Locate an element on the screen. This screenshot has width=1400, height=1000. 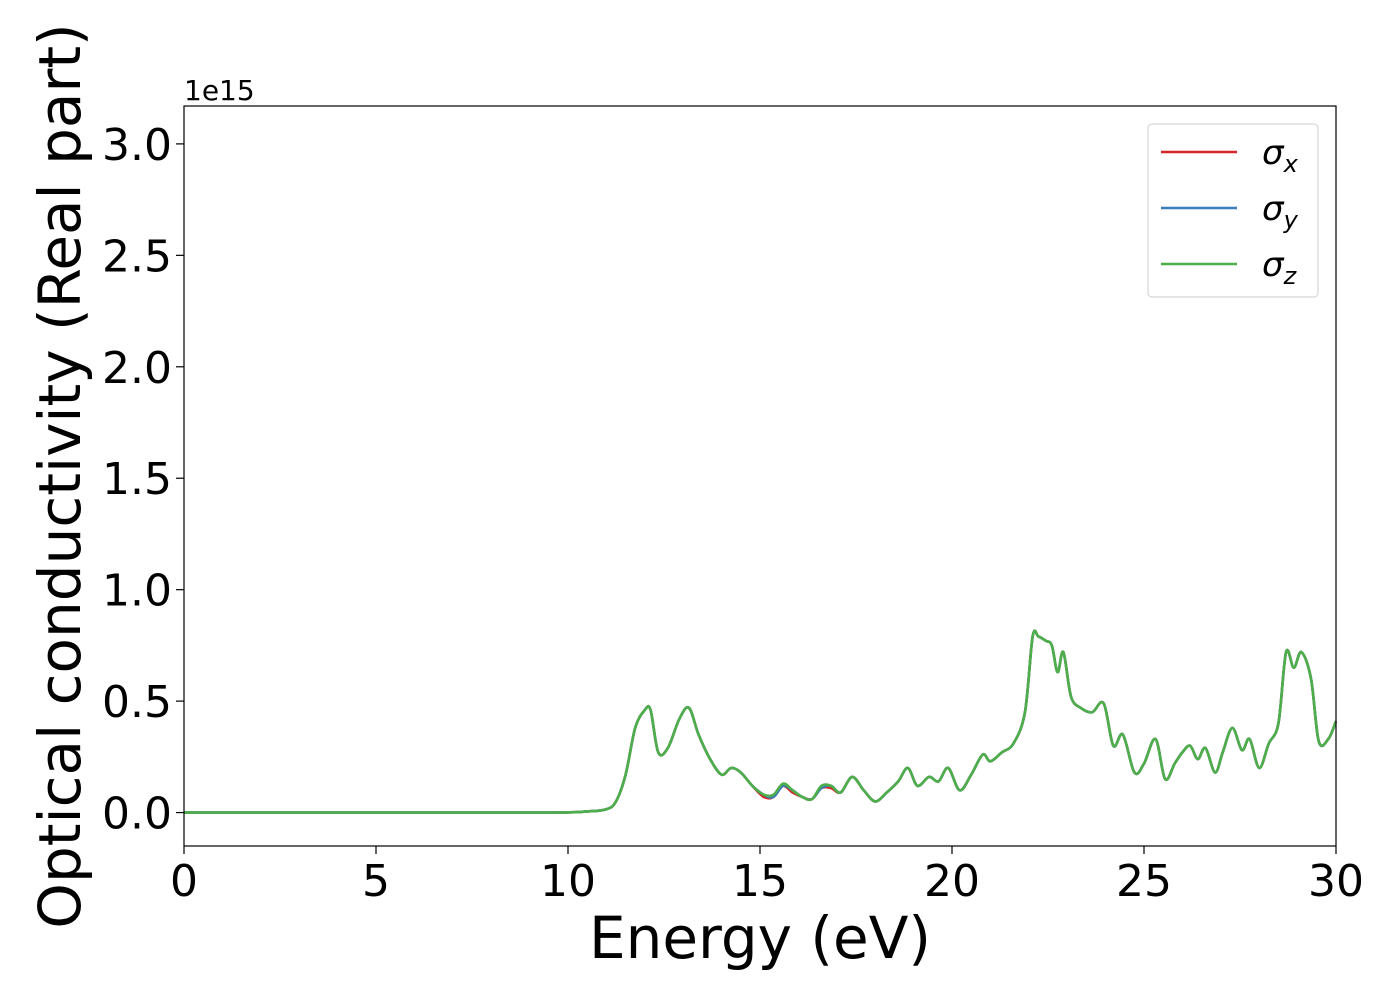
x-axis-label: Energy (eV) is located at coordinates (760, 938).